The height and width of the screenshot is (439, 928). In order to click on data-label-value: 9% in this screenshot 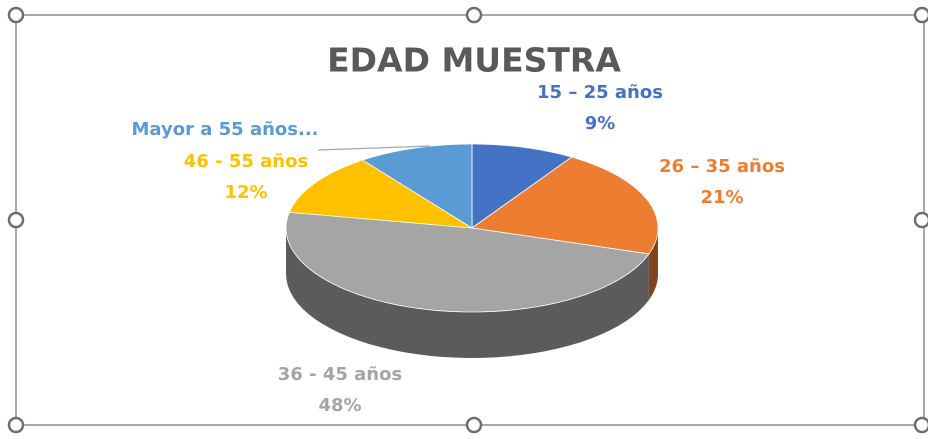, I will do `click(600, 123)`.